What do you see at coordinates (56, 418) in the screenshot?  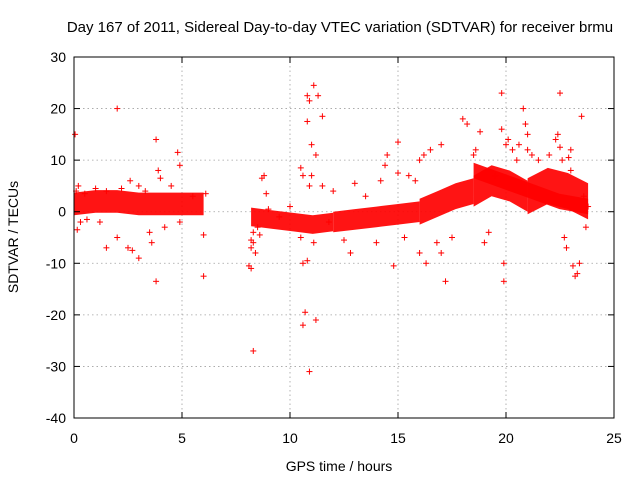 I see `y-tick-label: -40` at bounding box center [56, 418].